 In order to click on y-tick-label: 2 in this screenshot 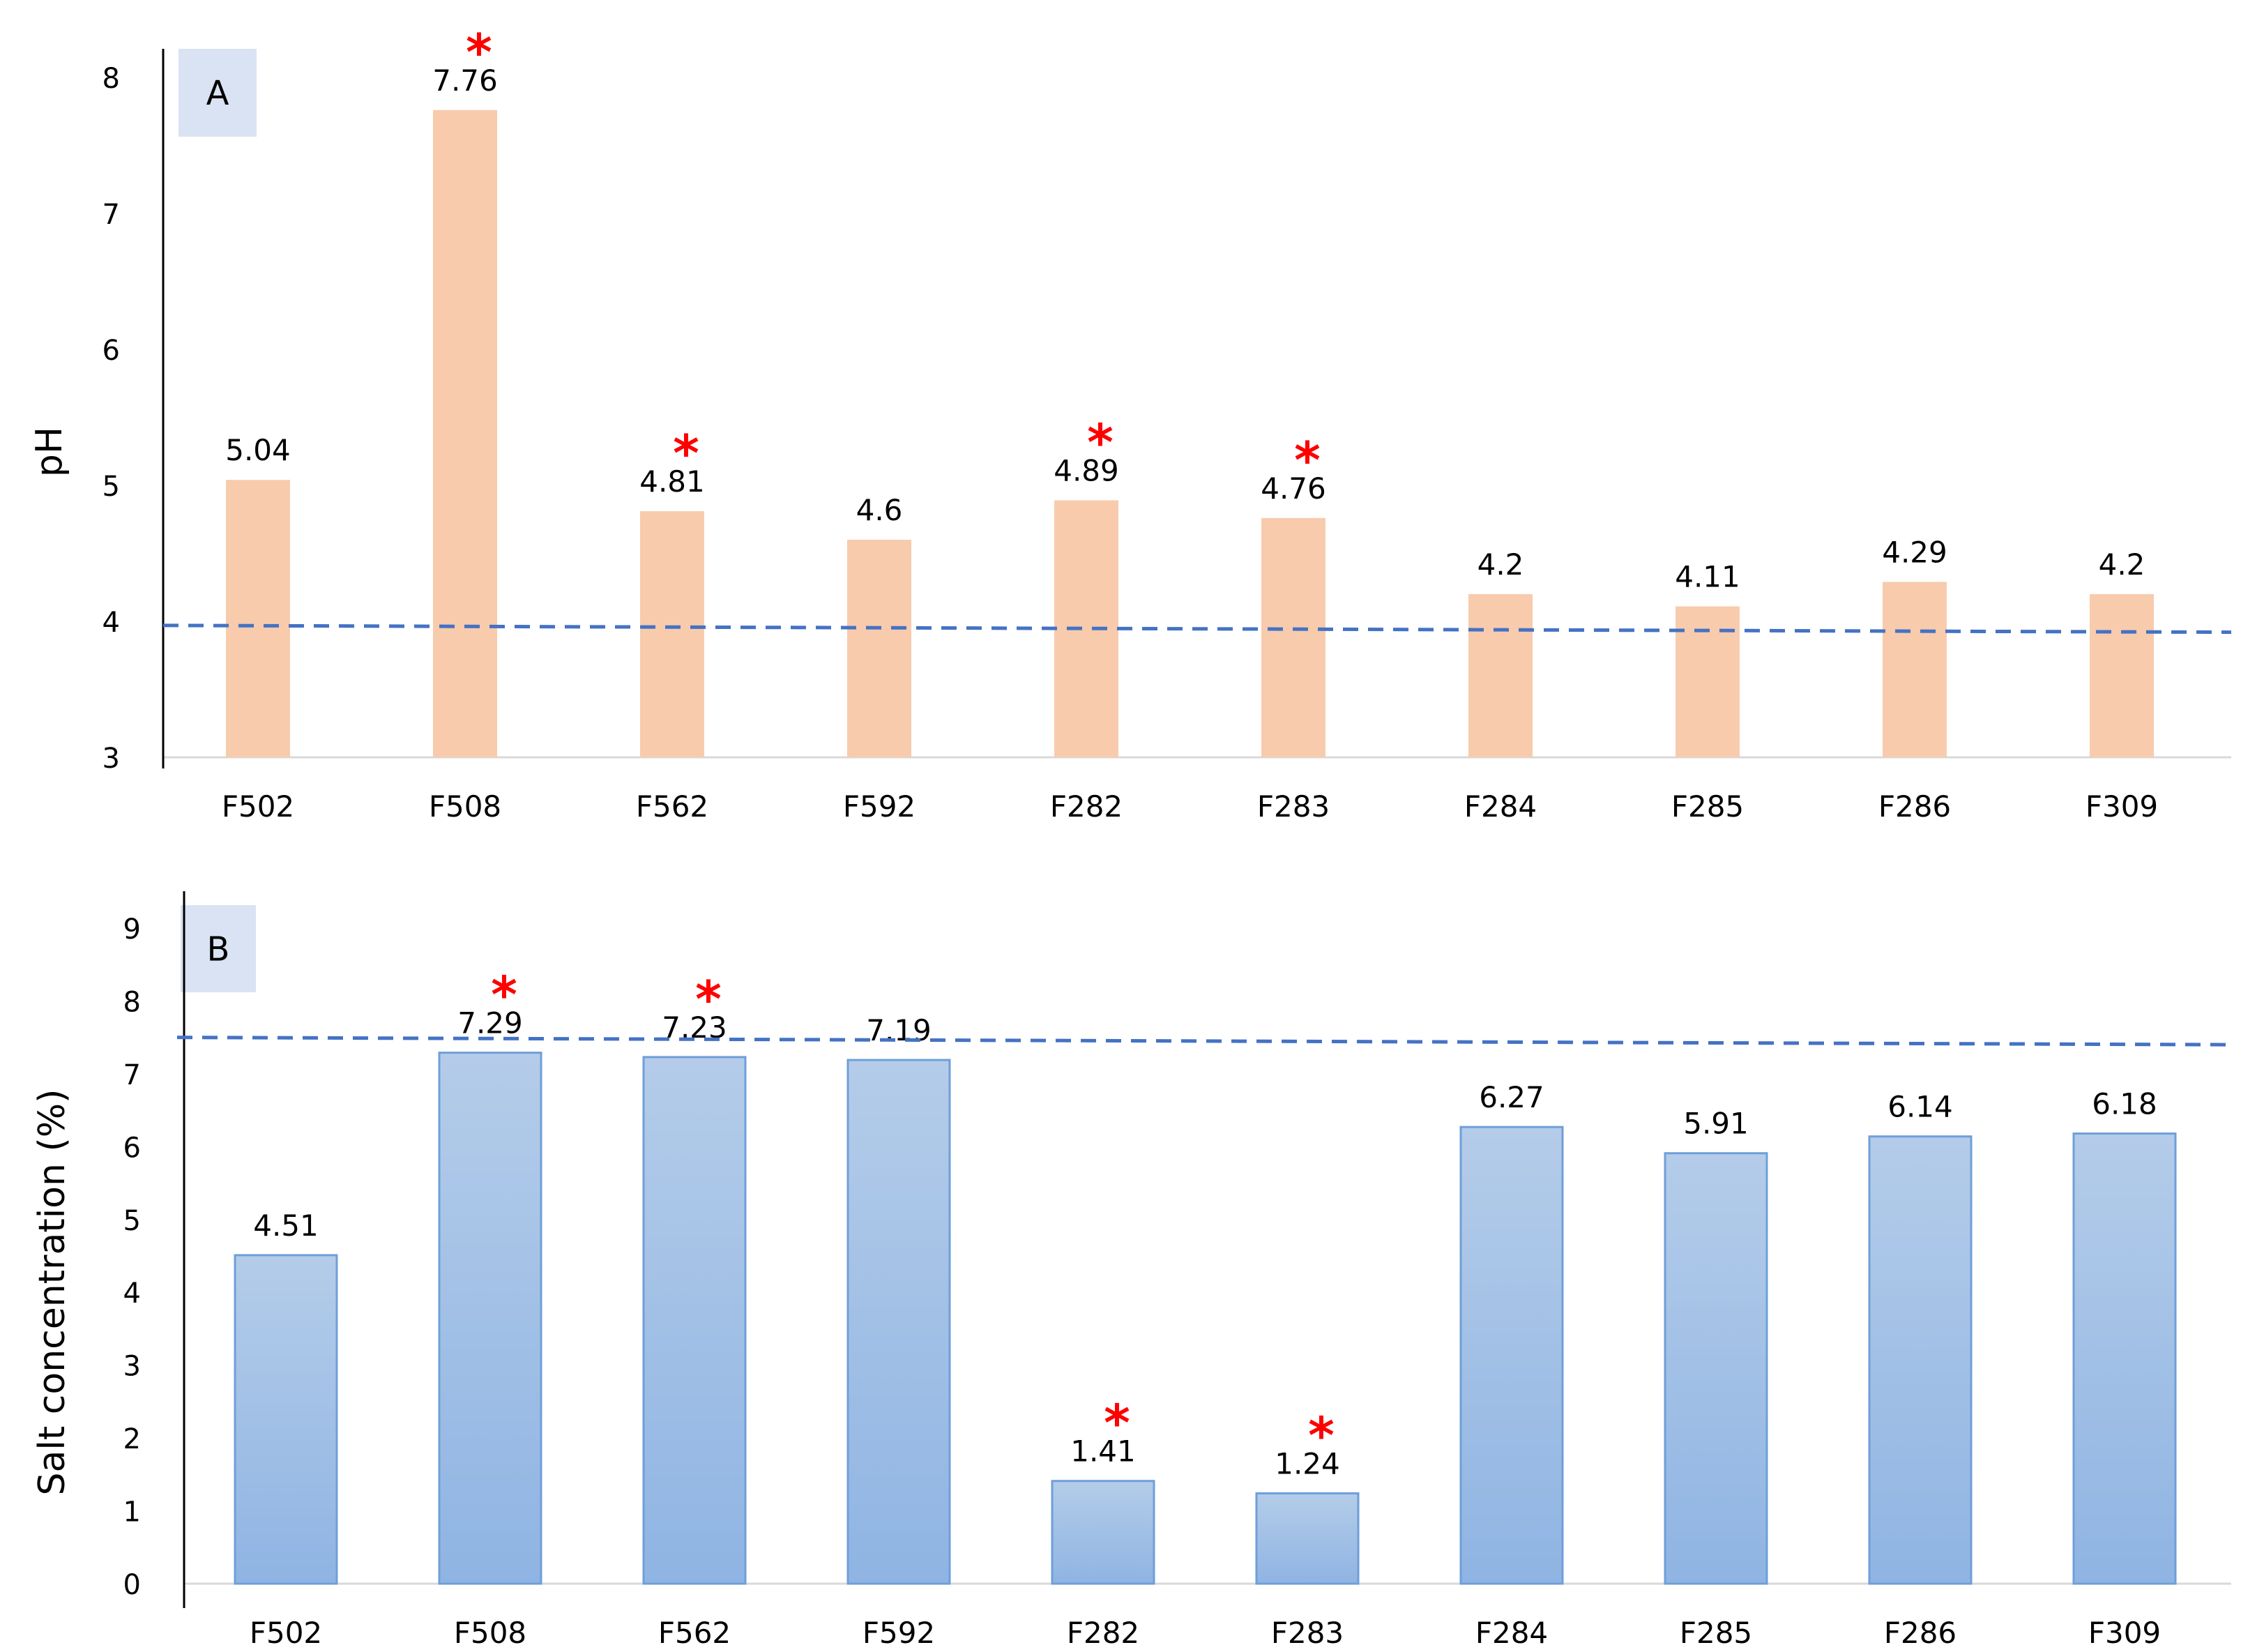, I will do `click(132, 1439)`.